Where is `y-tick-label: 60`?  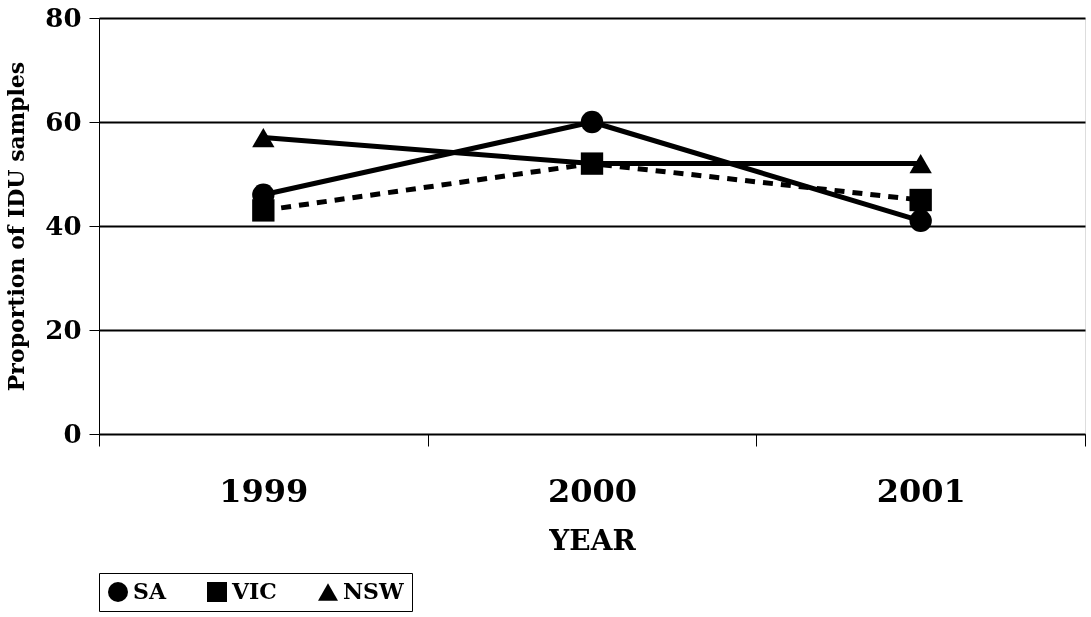 y-tick-label: 60 is located at coordinates (63, 121).